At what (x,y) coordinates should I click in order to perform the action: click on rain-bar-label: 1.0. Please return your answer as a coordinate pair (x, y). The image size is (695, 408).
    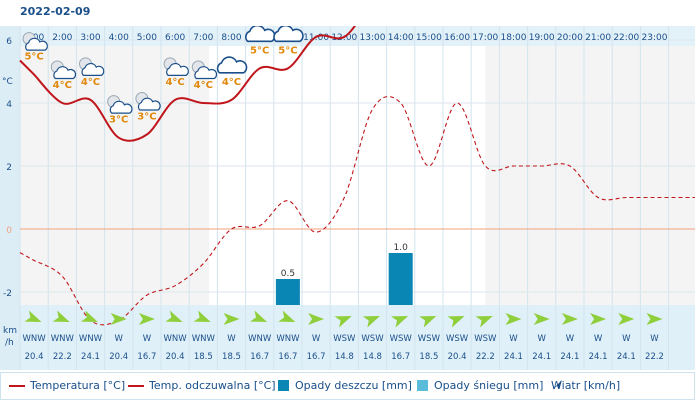
    Looking at the image, I should click on (401, 248).